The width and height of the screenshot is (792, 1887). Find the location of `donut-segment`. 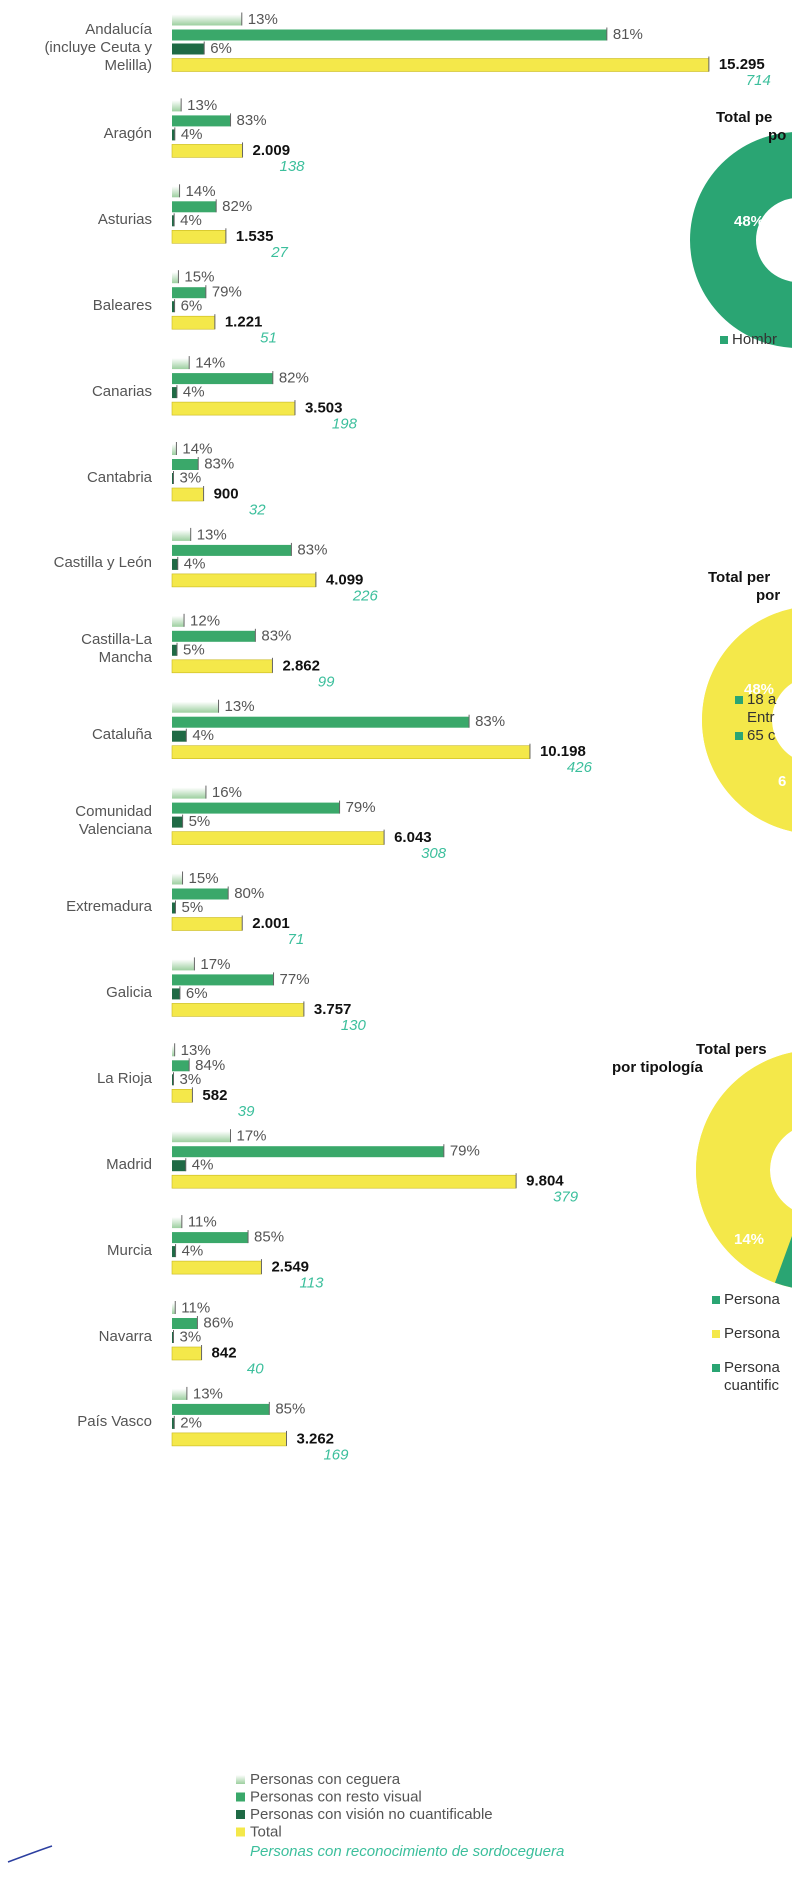

donut-segment is located at coordinates (744, 1167).